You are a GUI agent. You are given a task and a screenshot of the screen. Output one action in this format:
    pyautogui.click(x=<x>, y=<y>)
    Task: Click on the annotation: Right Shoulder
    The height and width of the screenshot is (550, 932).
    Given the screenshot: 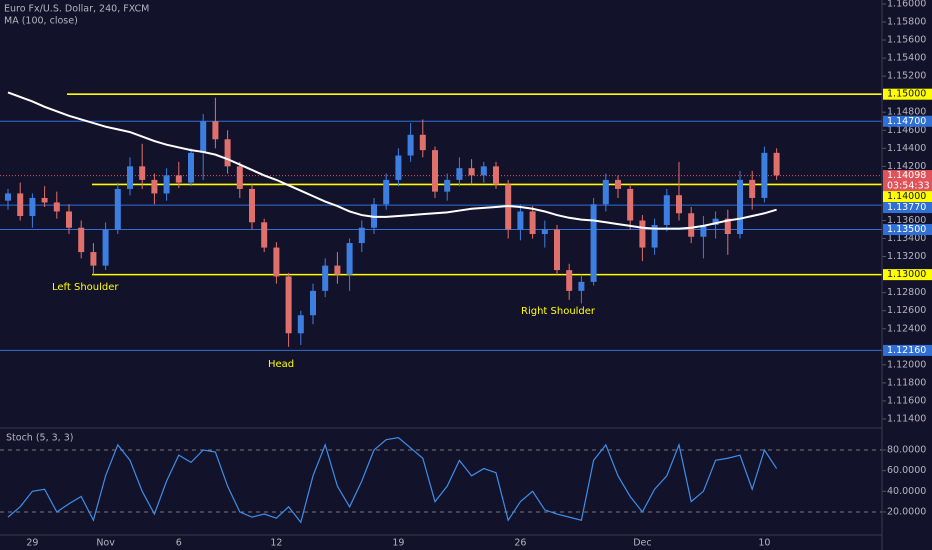 What is the action you would take?
    pyautogui.click(x=558, y=311)
    